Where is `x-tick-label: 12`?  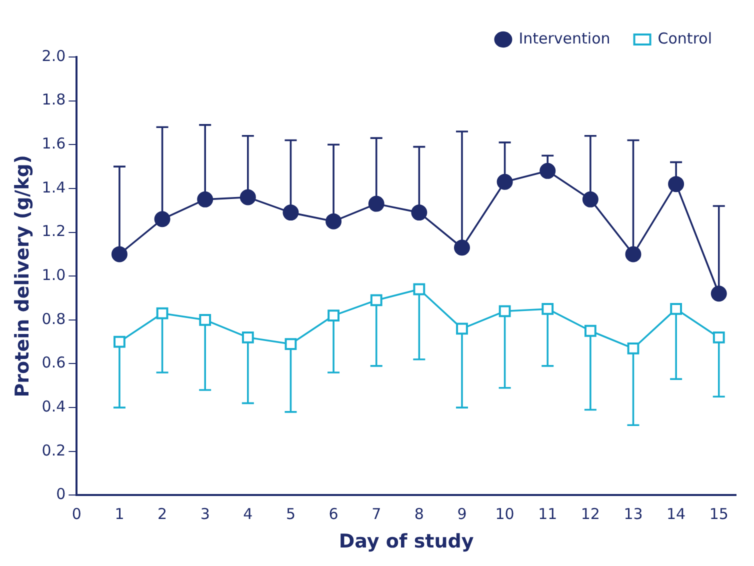 x-tick-label: 12 is located at coordinates (590, 514).